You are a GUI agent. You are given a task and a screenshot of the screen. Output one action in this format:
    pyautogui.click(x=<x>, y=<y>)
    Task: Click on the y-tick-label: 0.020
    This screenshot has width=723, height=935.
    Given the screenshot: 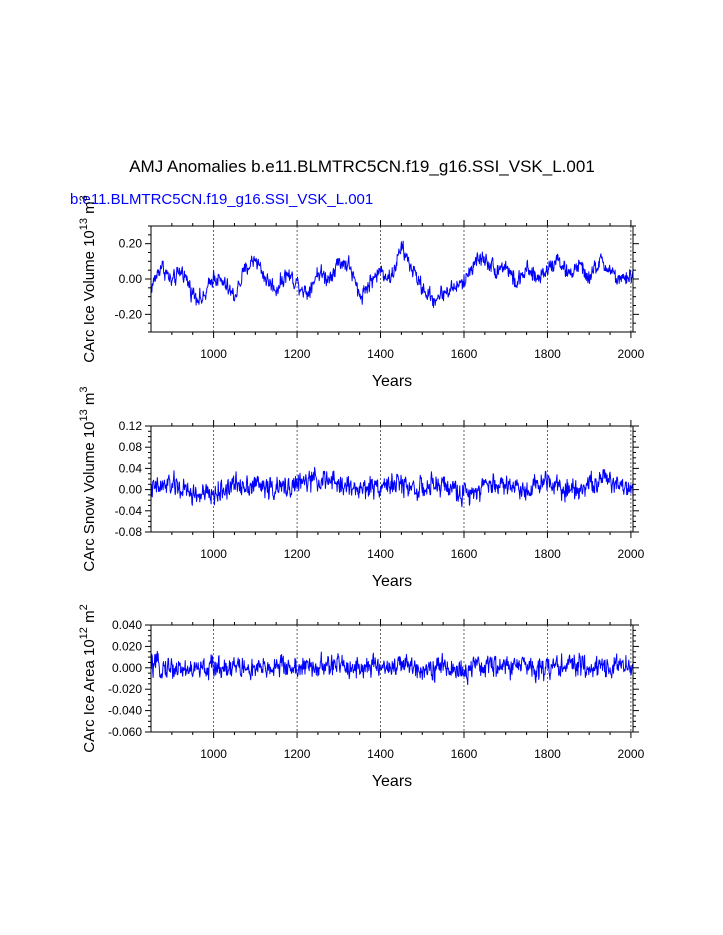 What is the action you would take?
    pyautogui.click(x=127, y=646)
    